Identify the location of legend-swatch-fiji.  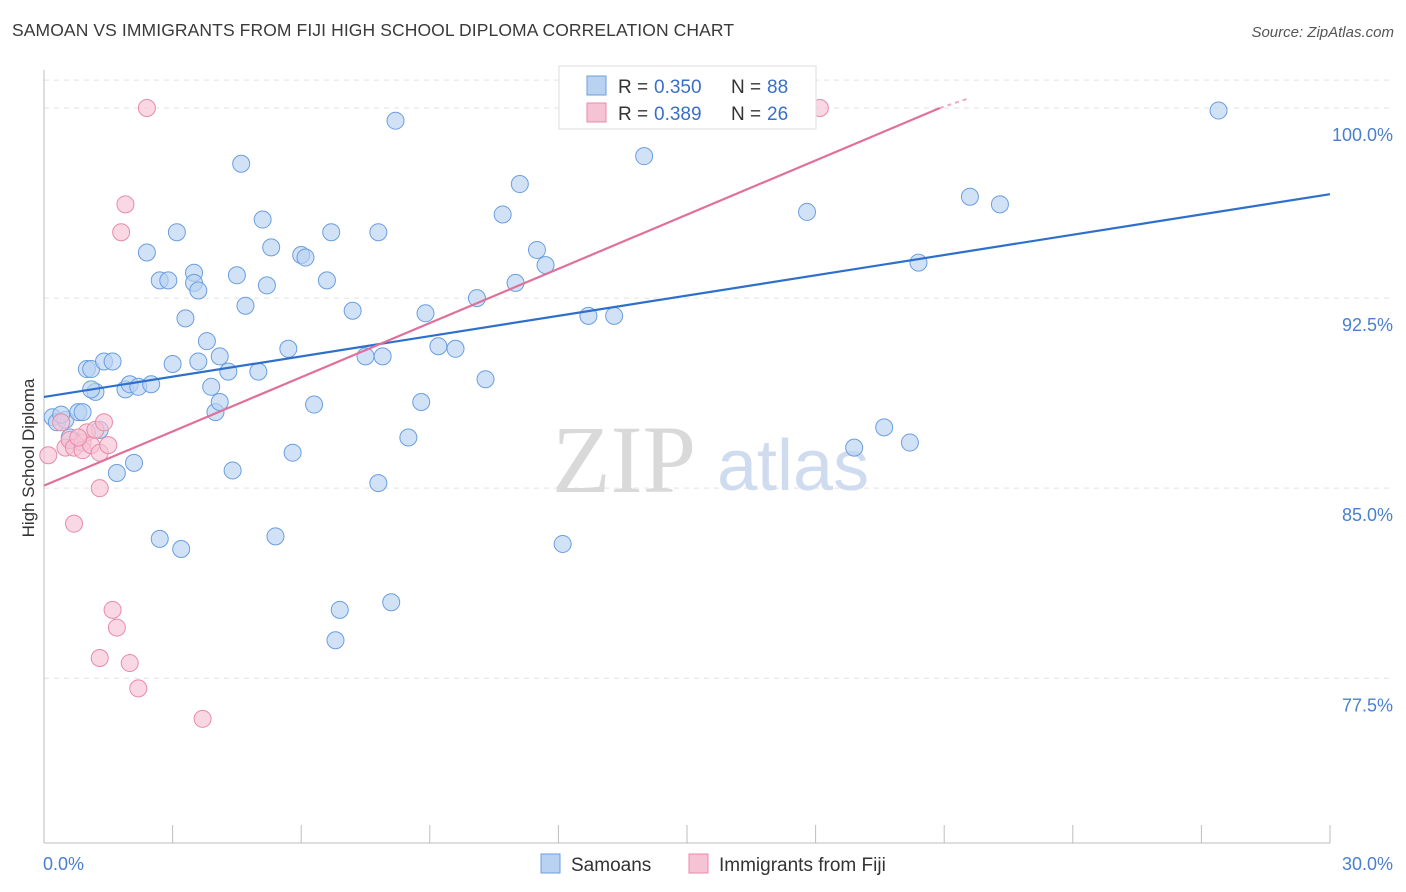
(596, 112).